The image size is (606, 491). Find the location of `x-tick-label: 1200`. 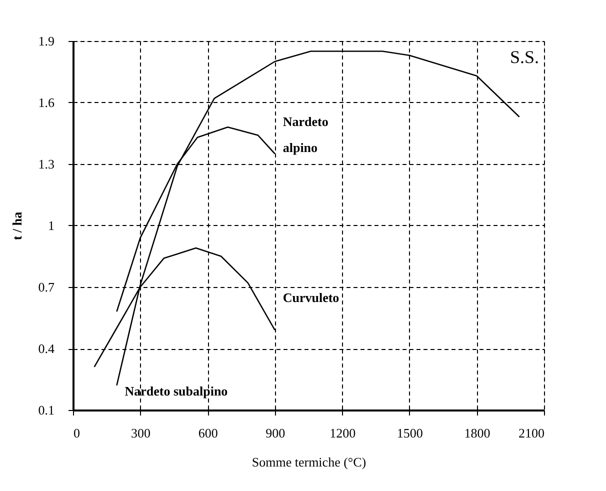

x-tick-label: 1200 is located at coordinates (343, 433).